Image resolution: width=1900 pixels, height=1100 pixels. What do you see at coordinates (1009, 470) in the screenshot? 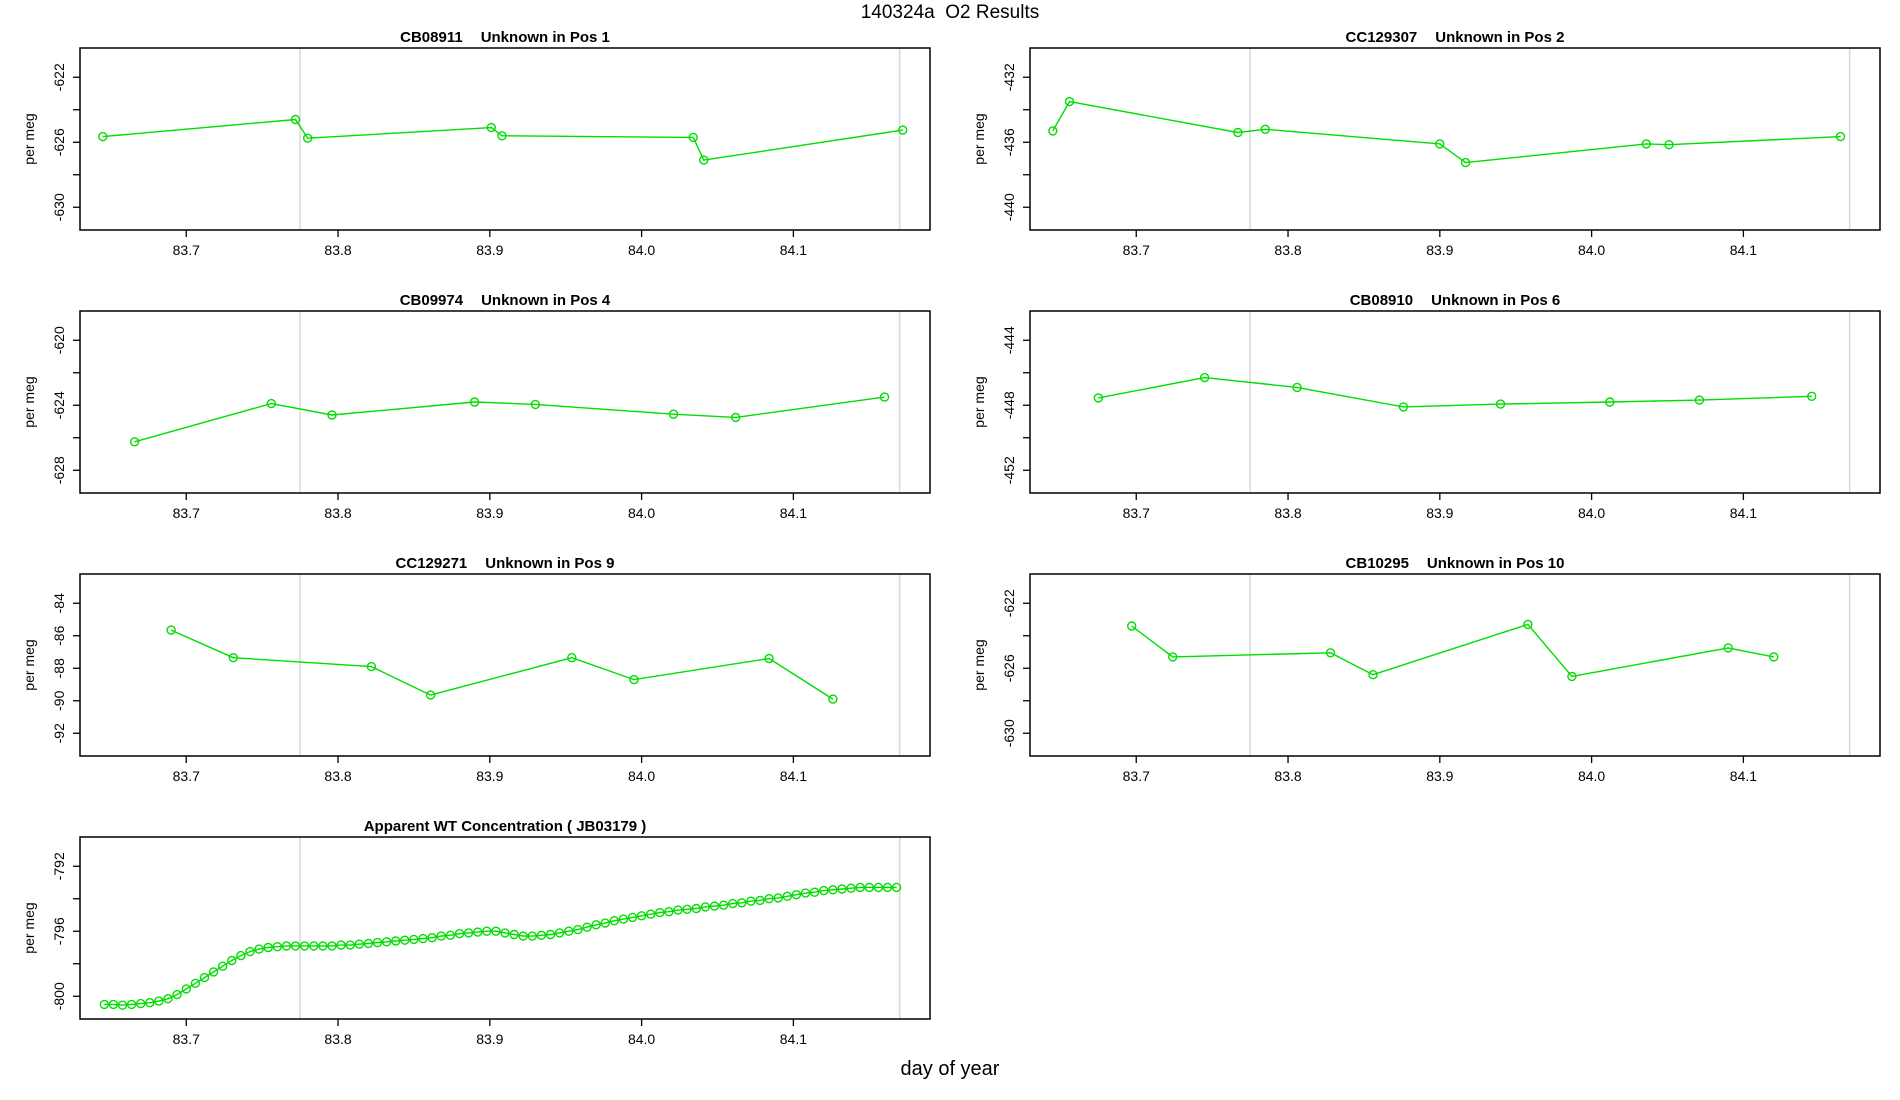
I see `y-tick-label: -452` at bounding box center [1009, 470].